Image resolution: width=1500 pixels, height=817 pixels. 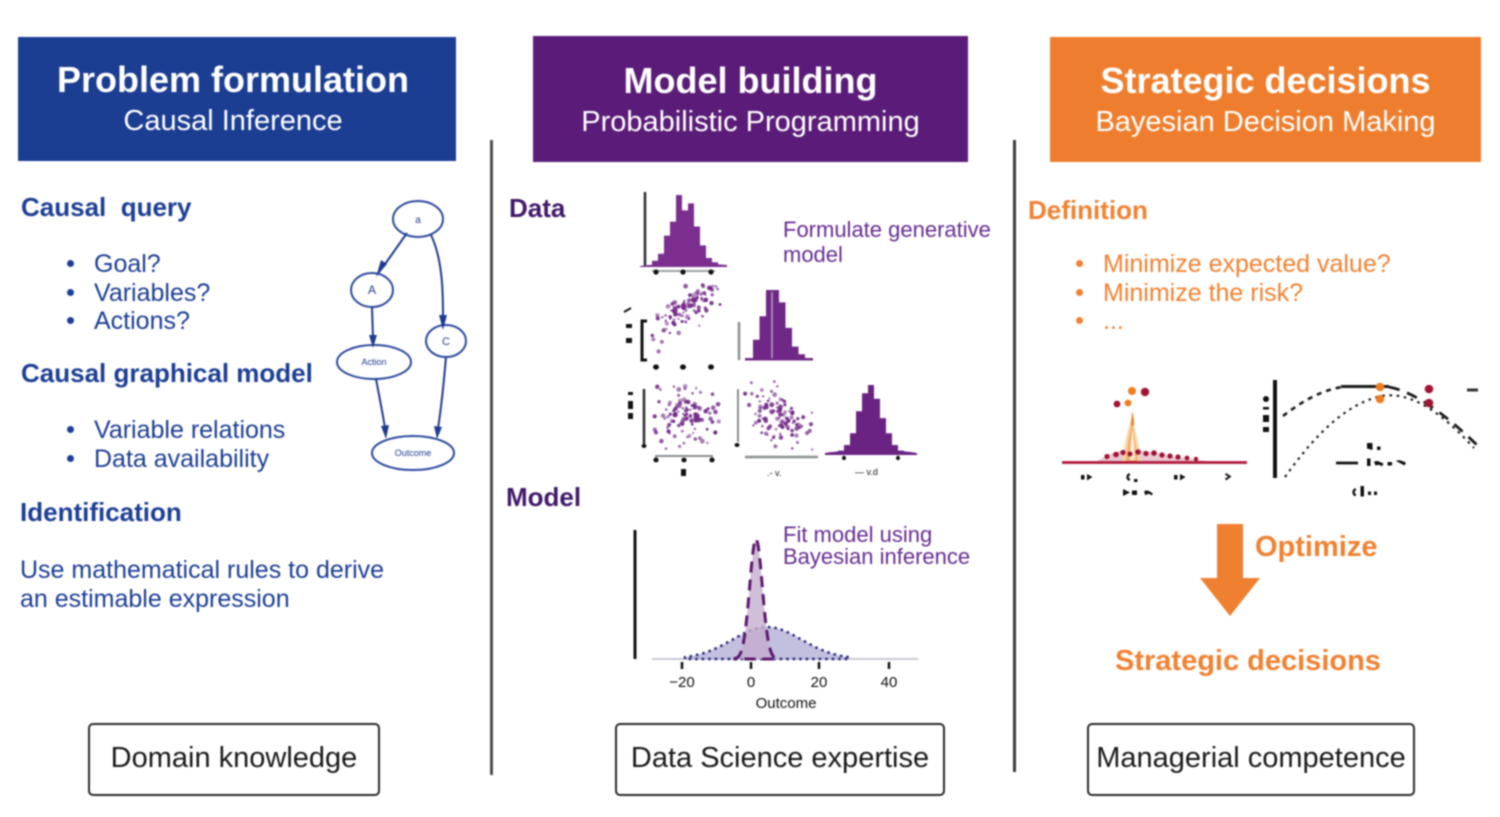 What do you see at coordinates (446, 342) in the screenshot?
I see `svg-text: C` at bounding box center [446, 342].